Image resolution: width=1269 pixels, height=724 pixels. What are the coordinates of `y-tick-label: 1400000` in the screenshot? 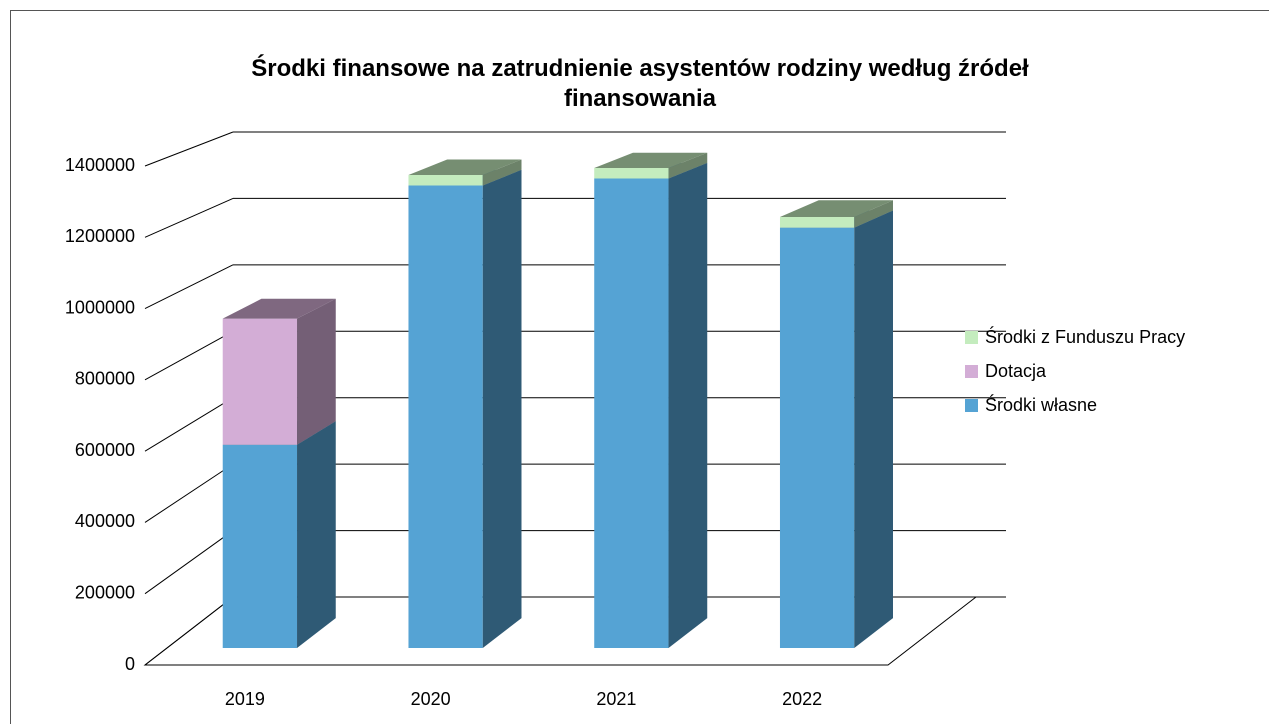 It's located at (100, 165).